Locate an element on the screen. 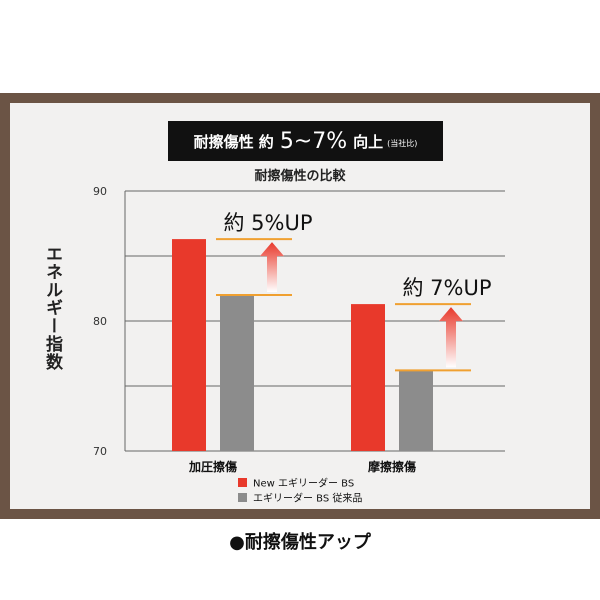 The height and width of the screenshot is (600, 600). headline-banner: 耐擦傷性 約 5~7% 向上 (当社比) is located at coordinates (305, 141).